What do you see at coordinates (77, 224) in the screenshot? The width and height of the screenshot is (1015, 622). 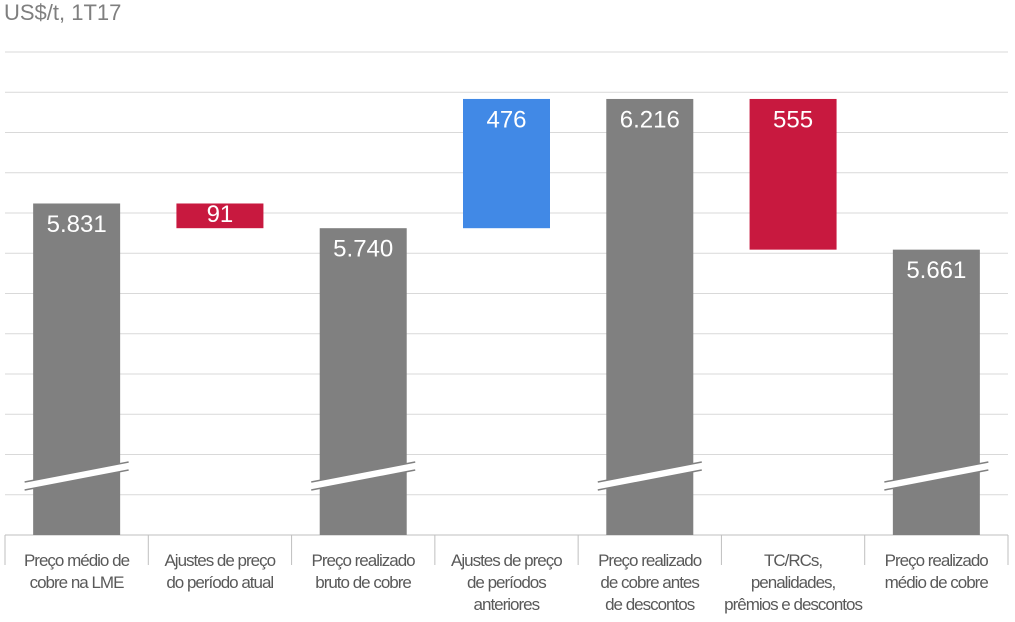 I see `value-label: 5.831` at bounding box center [77, 224].